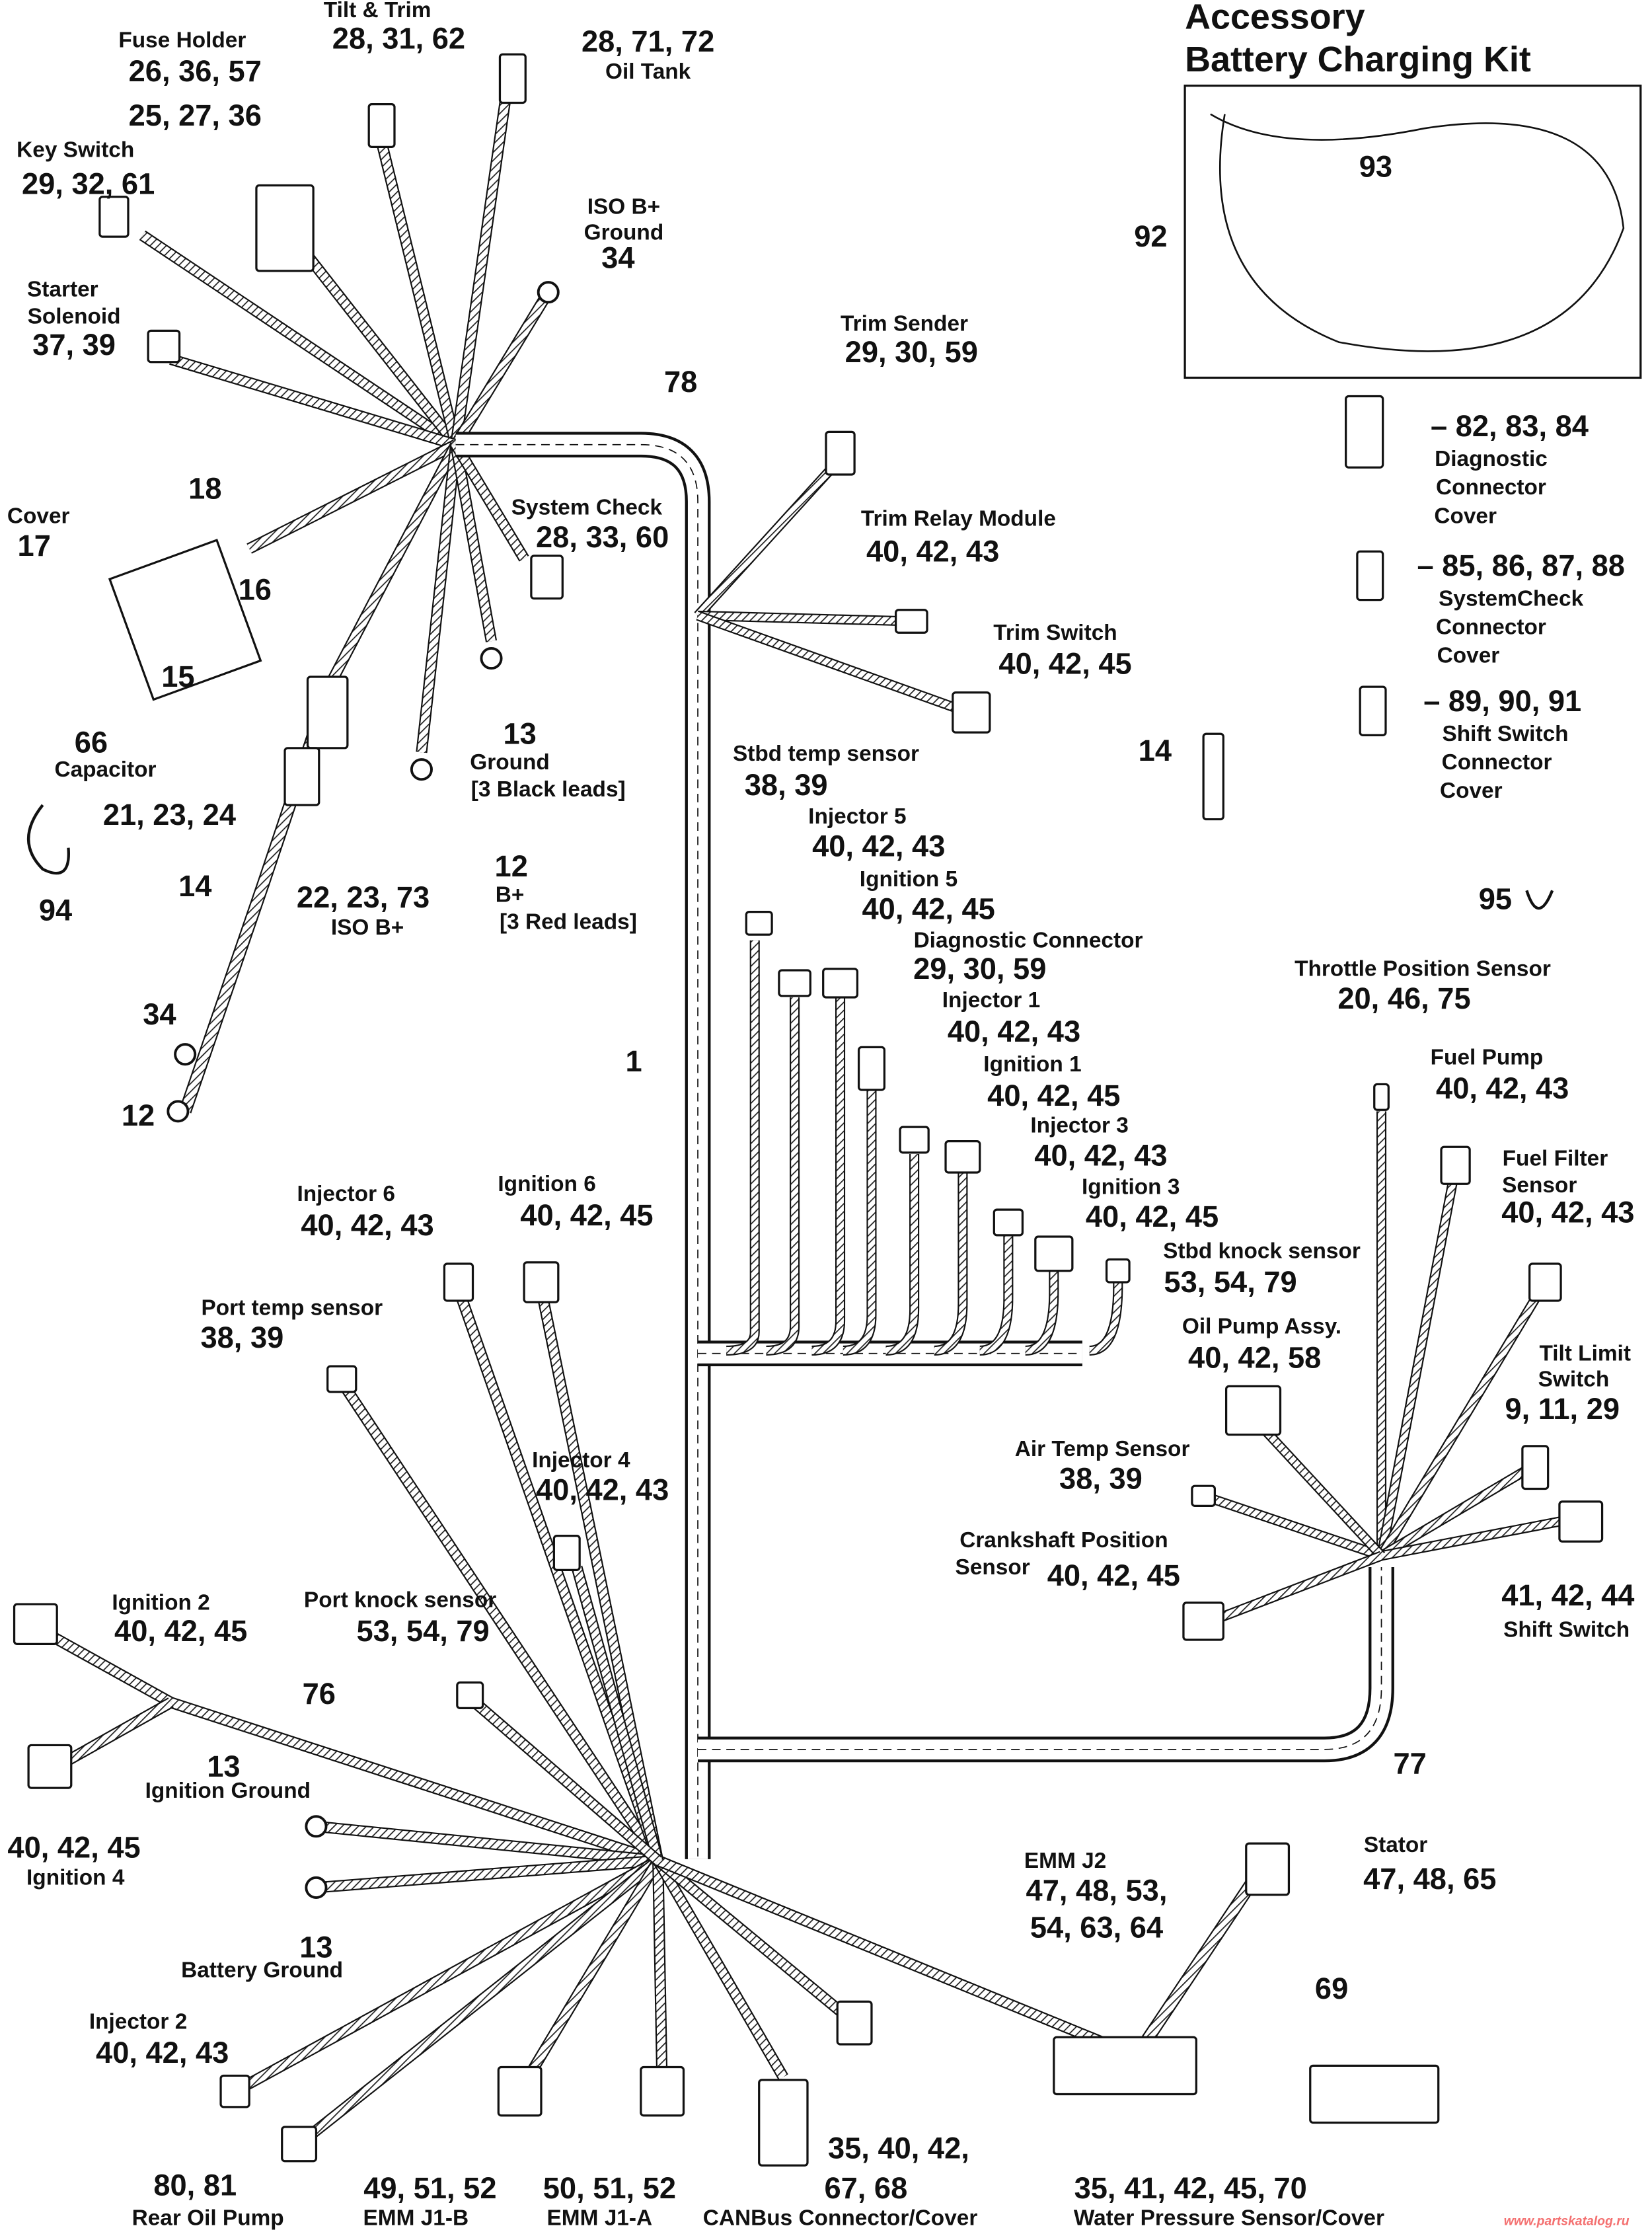  Describe the element at coordinates (196, 71) in the screenshot. I see `part-numbers: 26, 36, 57` at that location.